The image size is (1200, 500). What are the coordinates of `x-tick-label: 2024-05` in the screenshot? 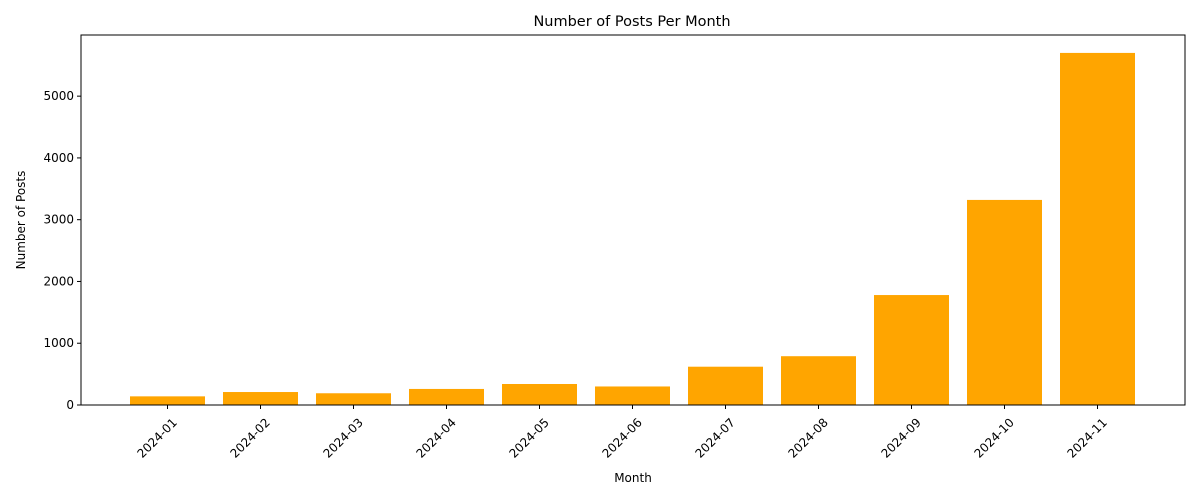 It's located at (528, 437).